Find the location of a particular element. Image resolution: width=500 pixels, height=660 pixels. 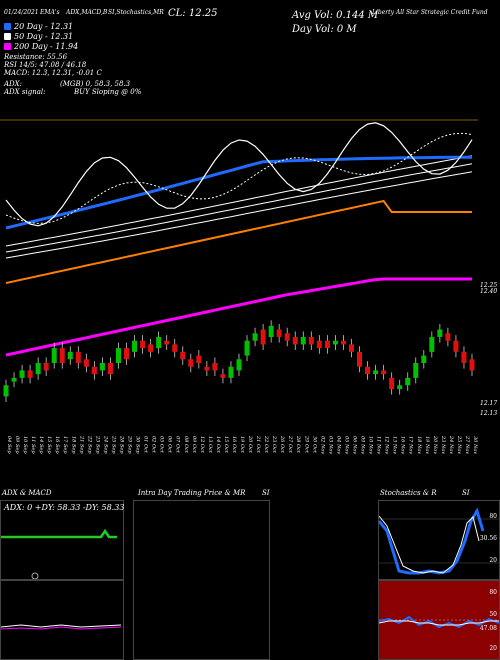

x-tick-label: 30 Nov is located at coordinates (475, 445).